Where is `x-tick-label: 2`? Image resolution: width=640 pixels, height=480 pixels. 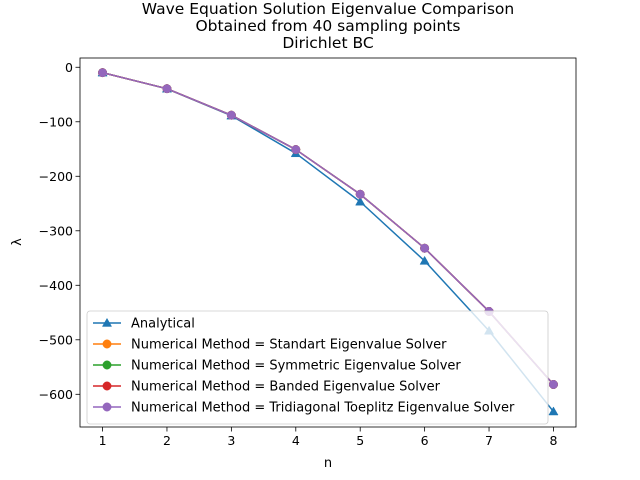 x-tick-label: 2 is located at coordinates (167, 440).